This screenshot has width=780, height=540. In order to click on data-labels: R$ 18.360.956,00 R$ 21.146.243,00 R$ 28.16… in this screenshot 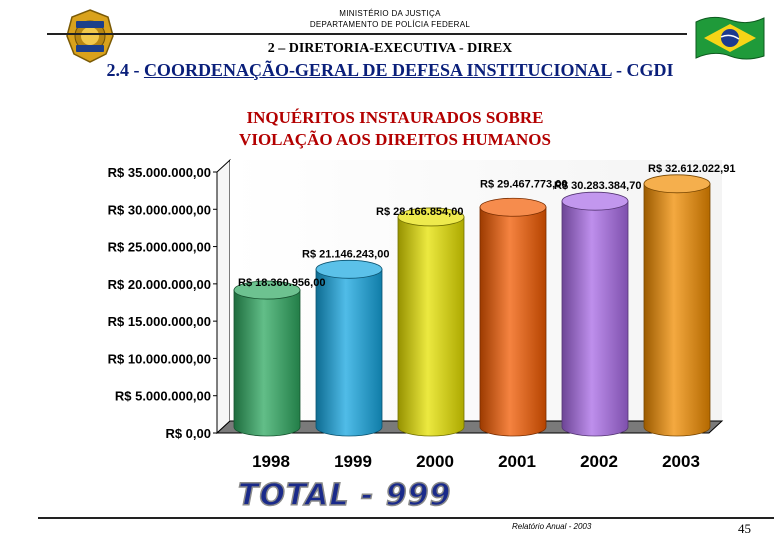, I will do `click(486, 226)`.